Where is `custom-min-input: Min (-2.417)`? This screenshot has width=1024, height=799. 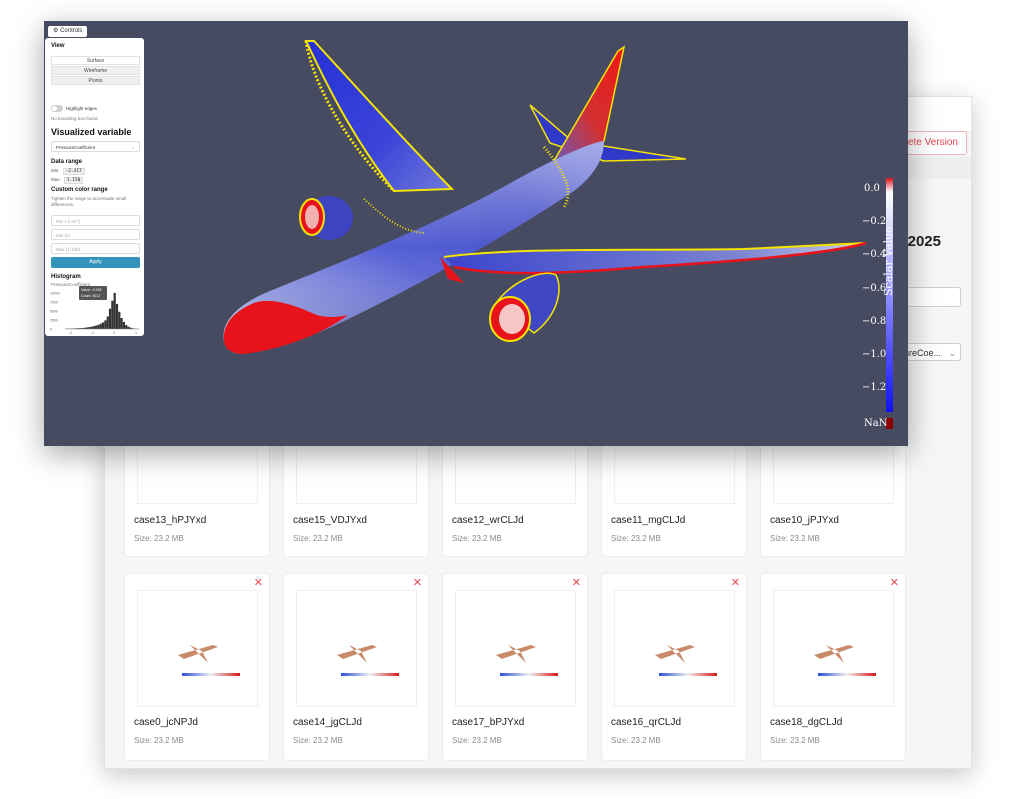 custom-min-input: Min (-2.417) is located at coordinates (95, 220).